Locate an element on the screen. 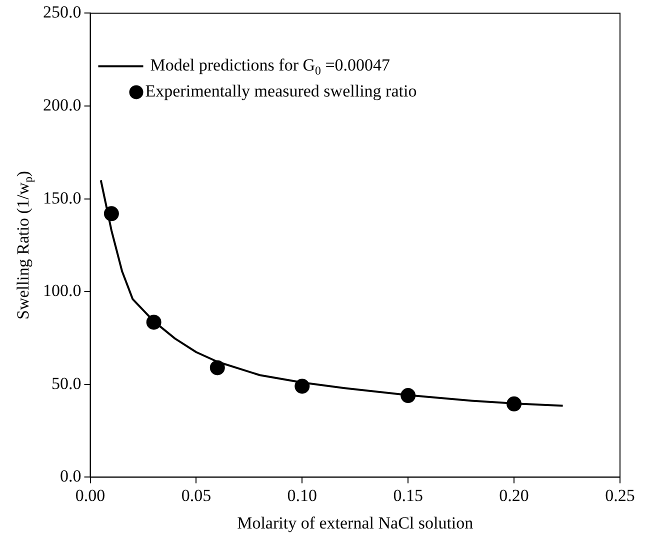 This screenshot has height=542, width=646. x-tick-label: 0.05 is located at coordinates (196, 495).